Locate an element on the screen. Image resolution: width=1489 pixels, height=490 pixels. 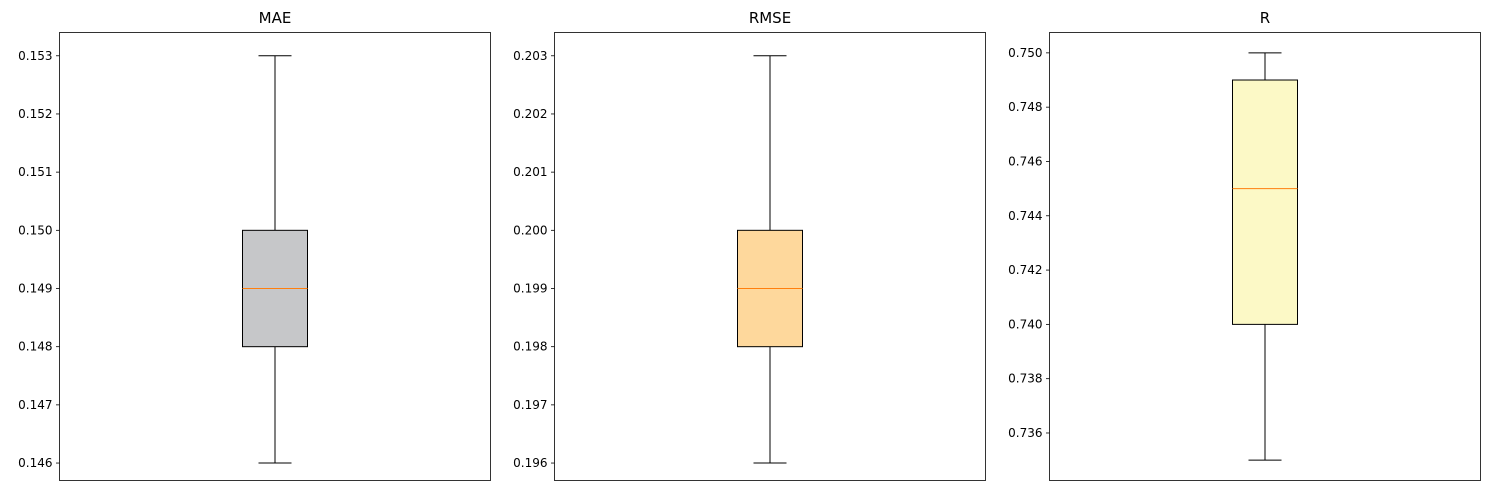
y-tick-label: 0.146 is located at coordinates (35, 463).